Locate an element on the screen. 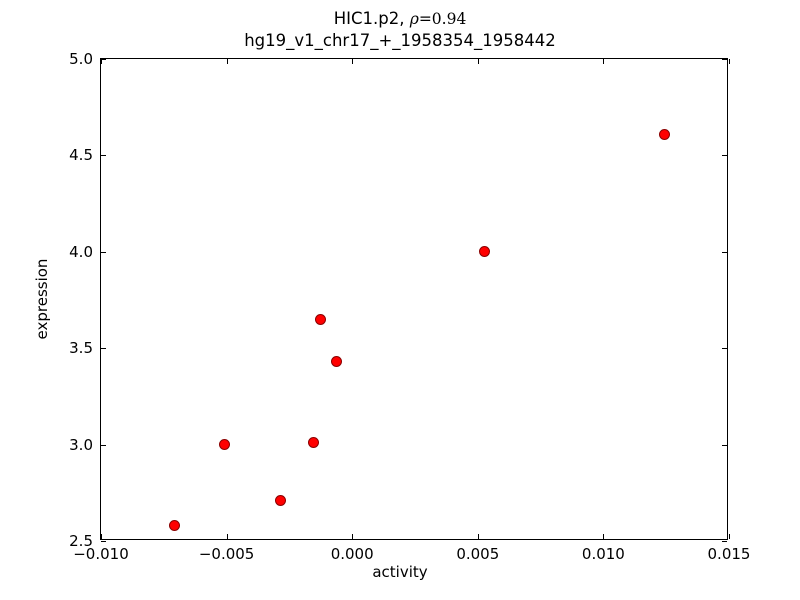 The width and height of the screenshot is (800, 600). rho-symbol: ρ is located at coordinates (414, 19).